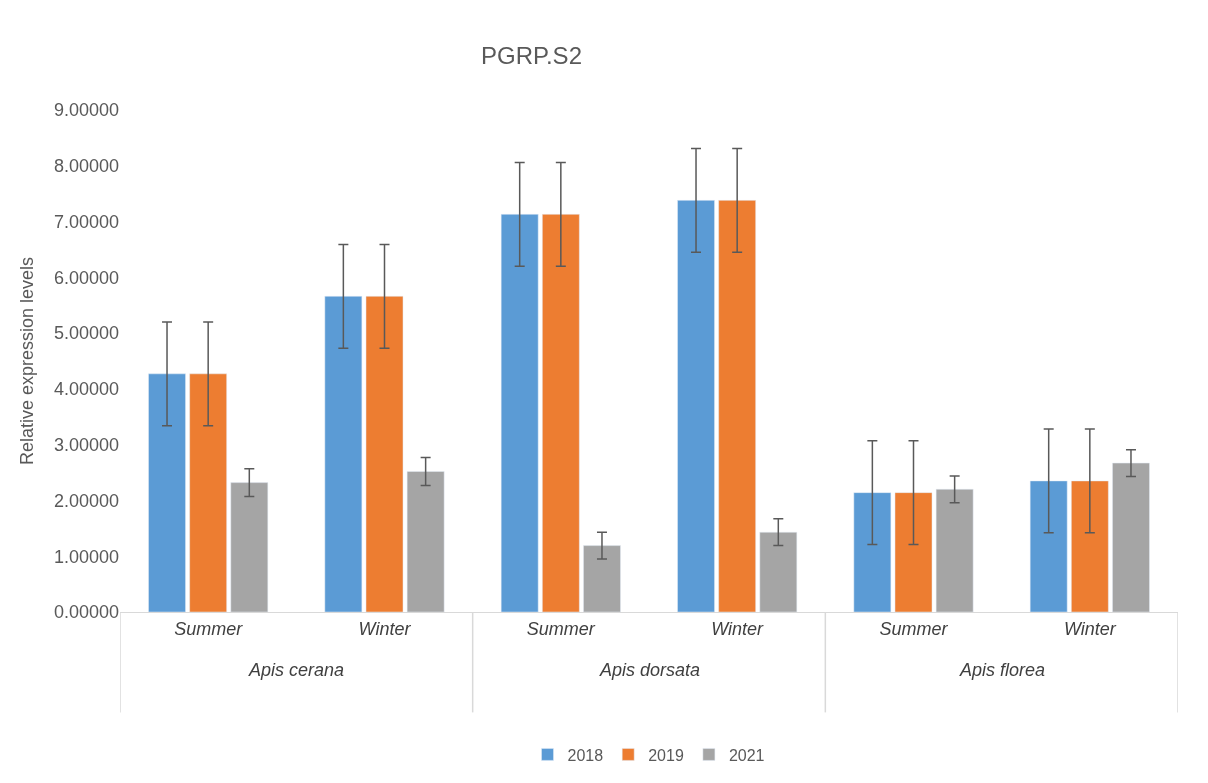 The image size is (1208, 783). Describe the element at coordinates (27, 361) in the screenshot. I see `y-axis-title: Relative expression levels` at that location.